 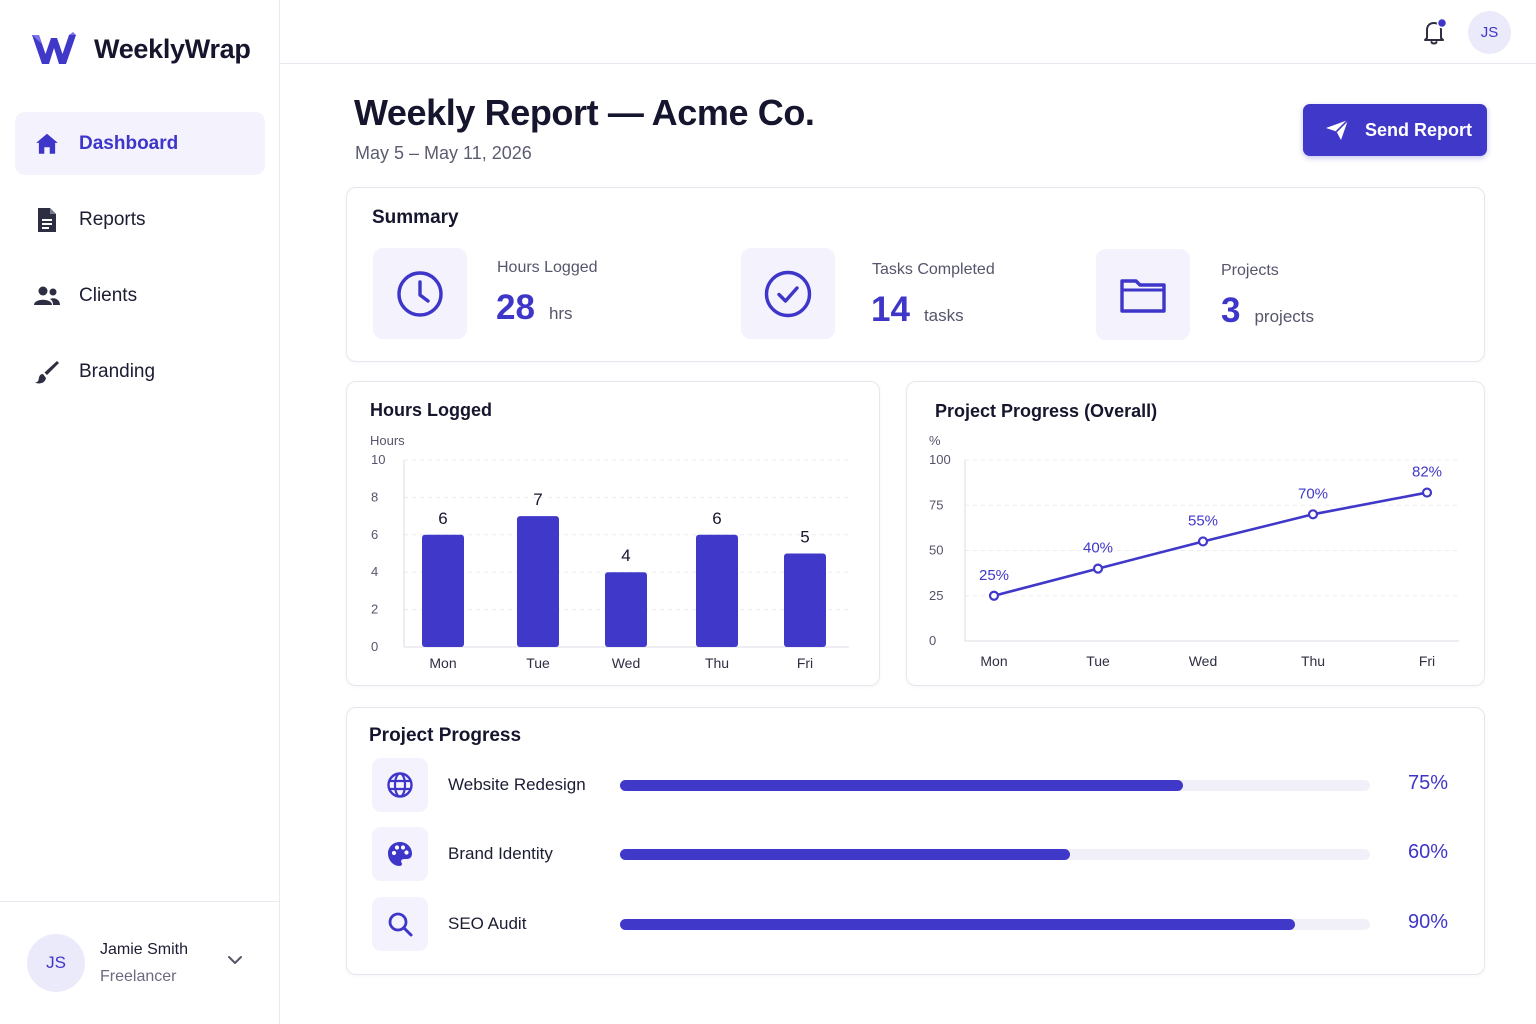 What do you see at coordinates (108, 295) in the screenshot?
I see `sidebar-item-label: Clients` at bounding box center [108, 295].